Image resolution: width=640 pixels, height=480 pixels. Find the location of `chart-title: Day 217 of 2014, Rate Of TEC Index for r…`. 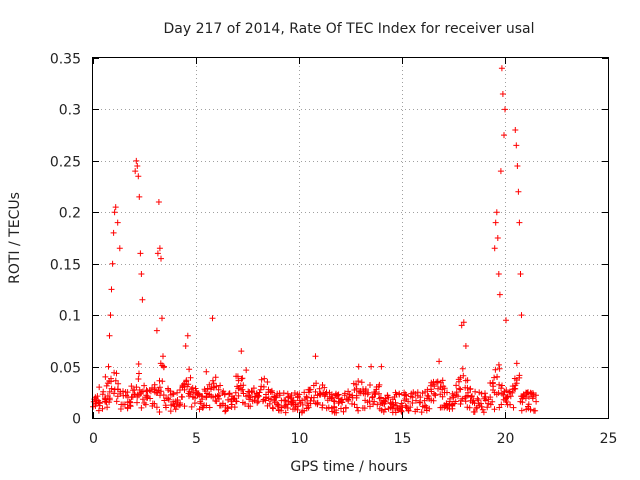

chart-title: Day 217 of 2014, Rate Of TEC Index for r… is located at coordinates (348, 29).